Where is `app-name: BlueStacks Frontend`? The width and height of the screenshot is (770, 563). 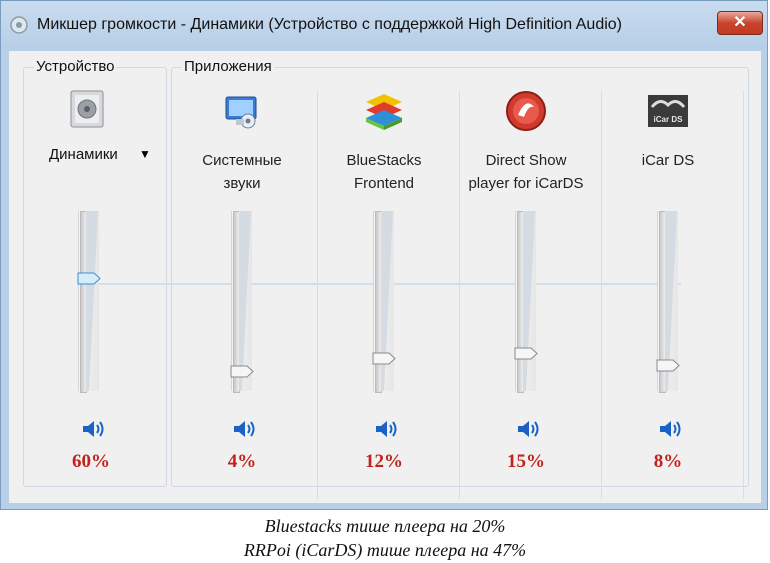
app-name: BlueStacks Frontend is located at coordinates (384, 172).